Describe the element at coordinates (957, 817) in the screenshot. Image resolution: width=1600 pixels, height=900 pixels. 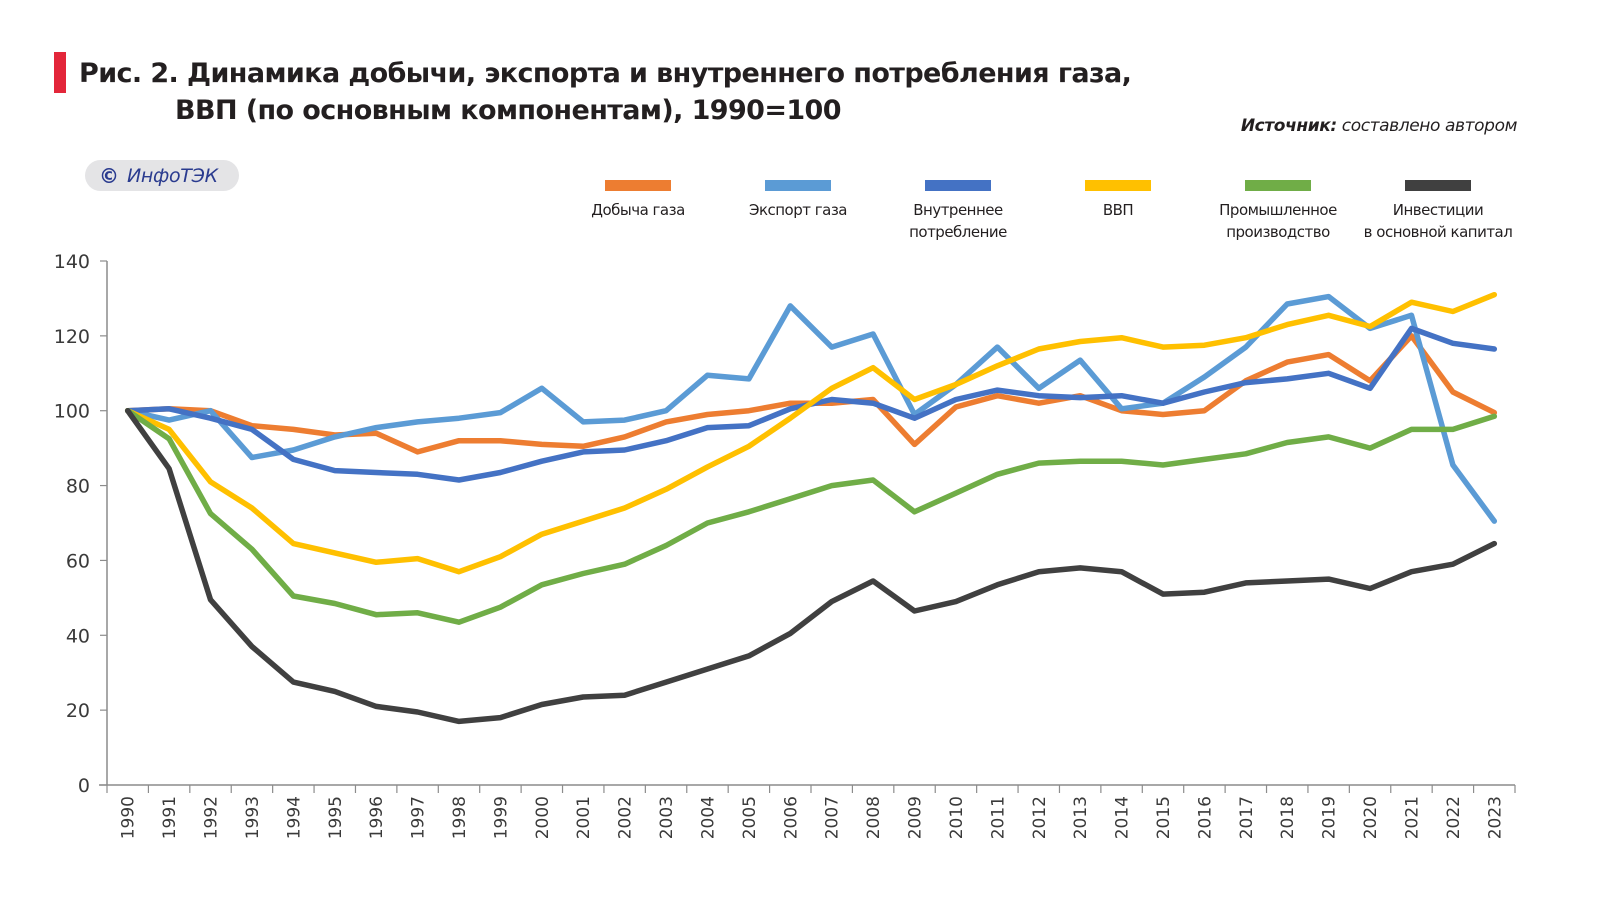
I see `x-tick-label: 2010` at that location.